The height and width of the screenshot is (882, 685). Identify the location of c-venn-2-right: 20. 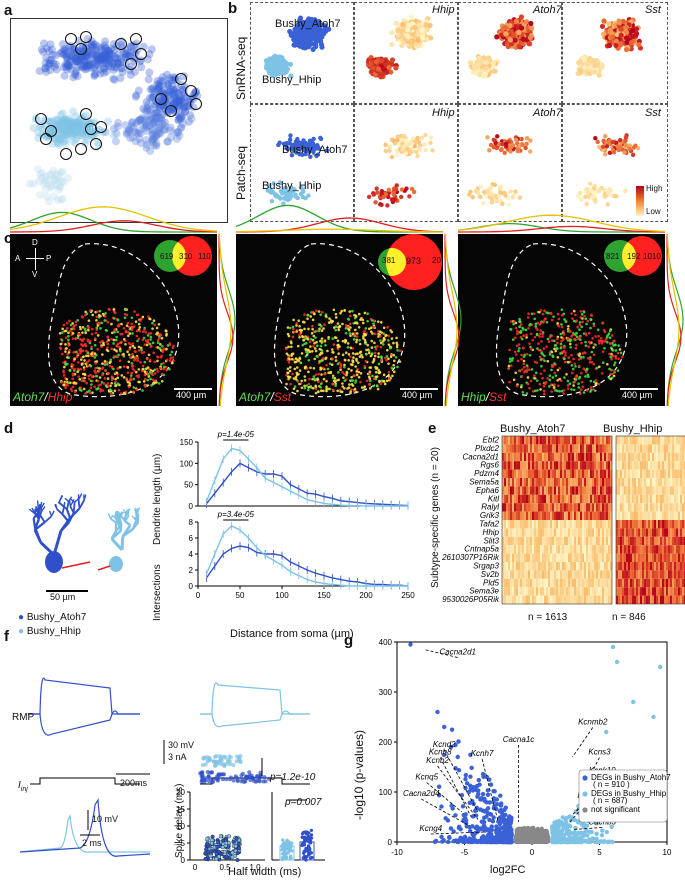
(436, 260).